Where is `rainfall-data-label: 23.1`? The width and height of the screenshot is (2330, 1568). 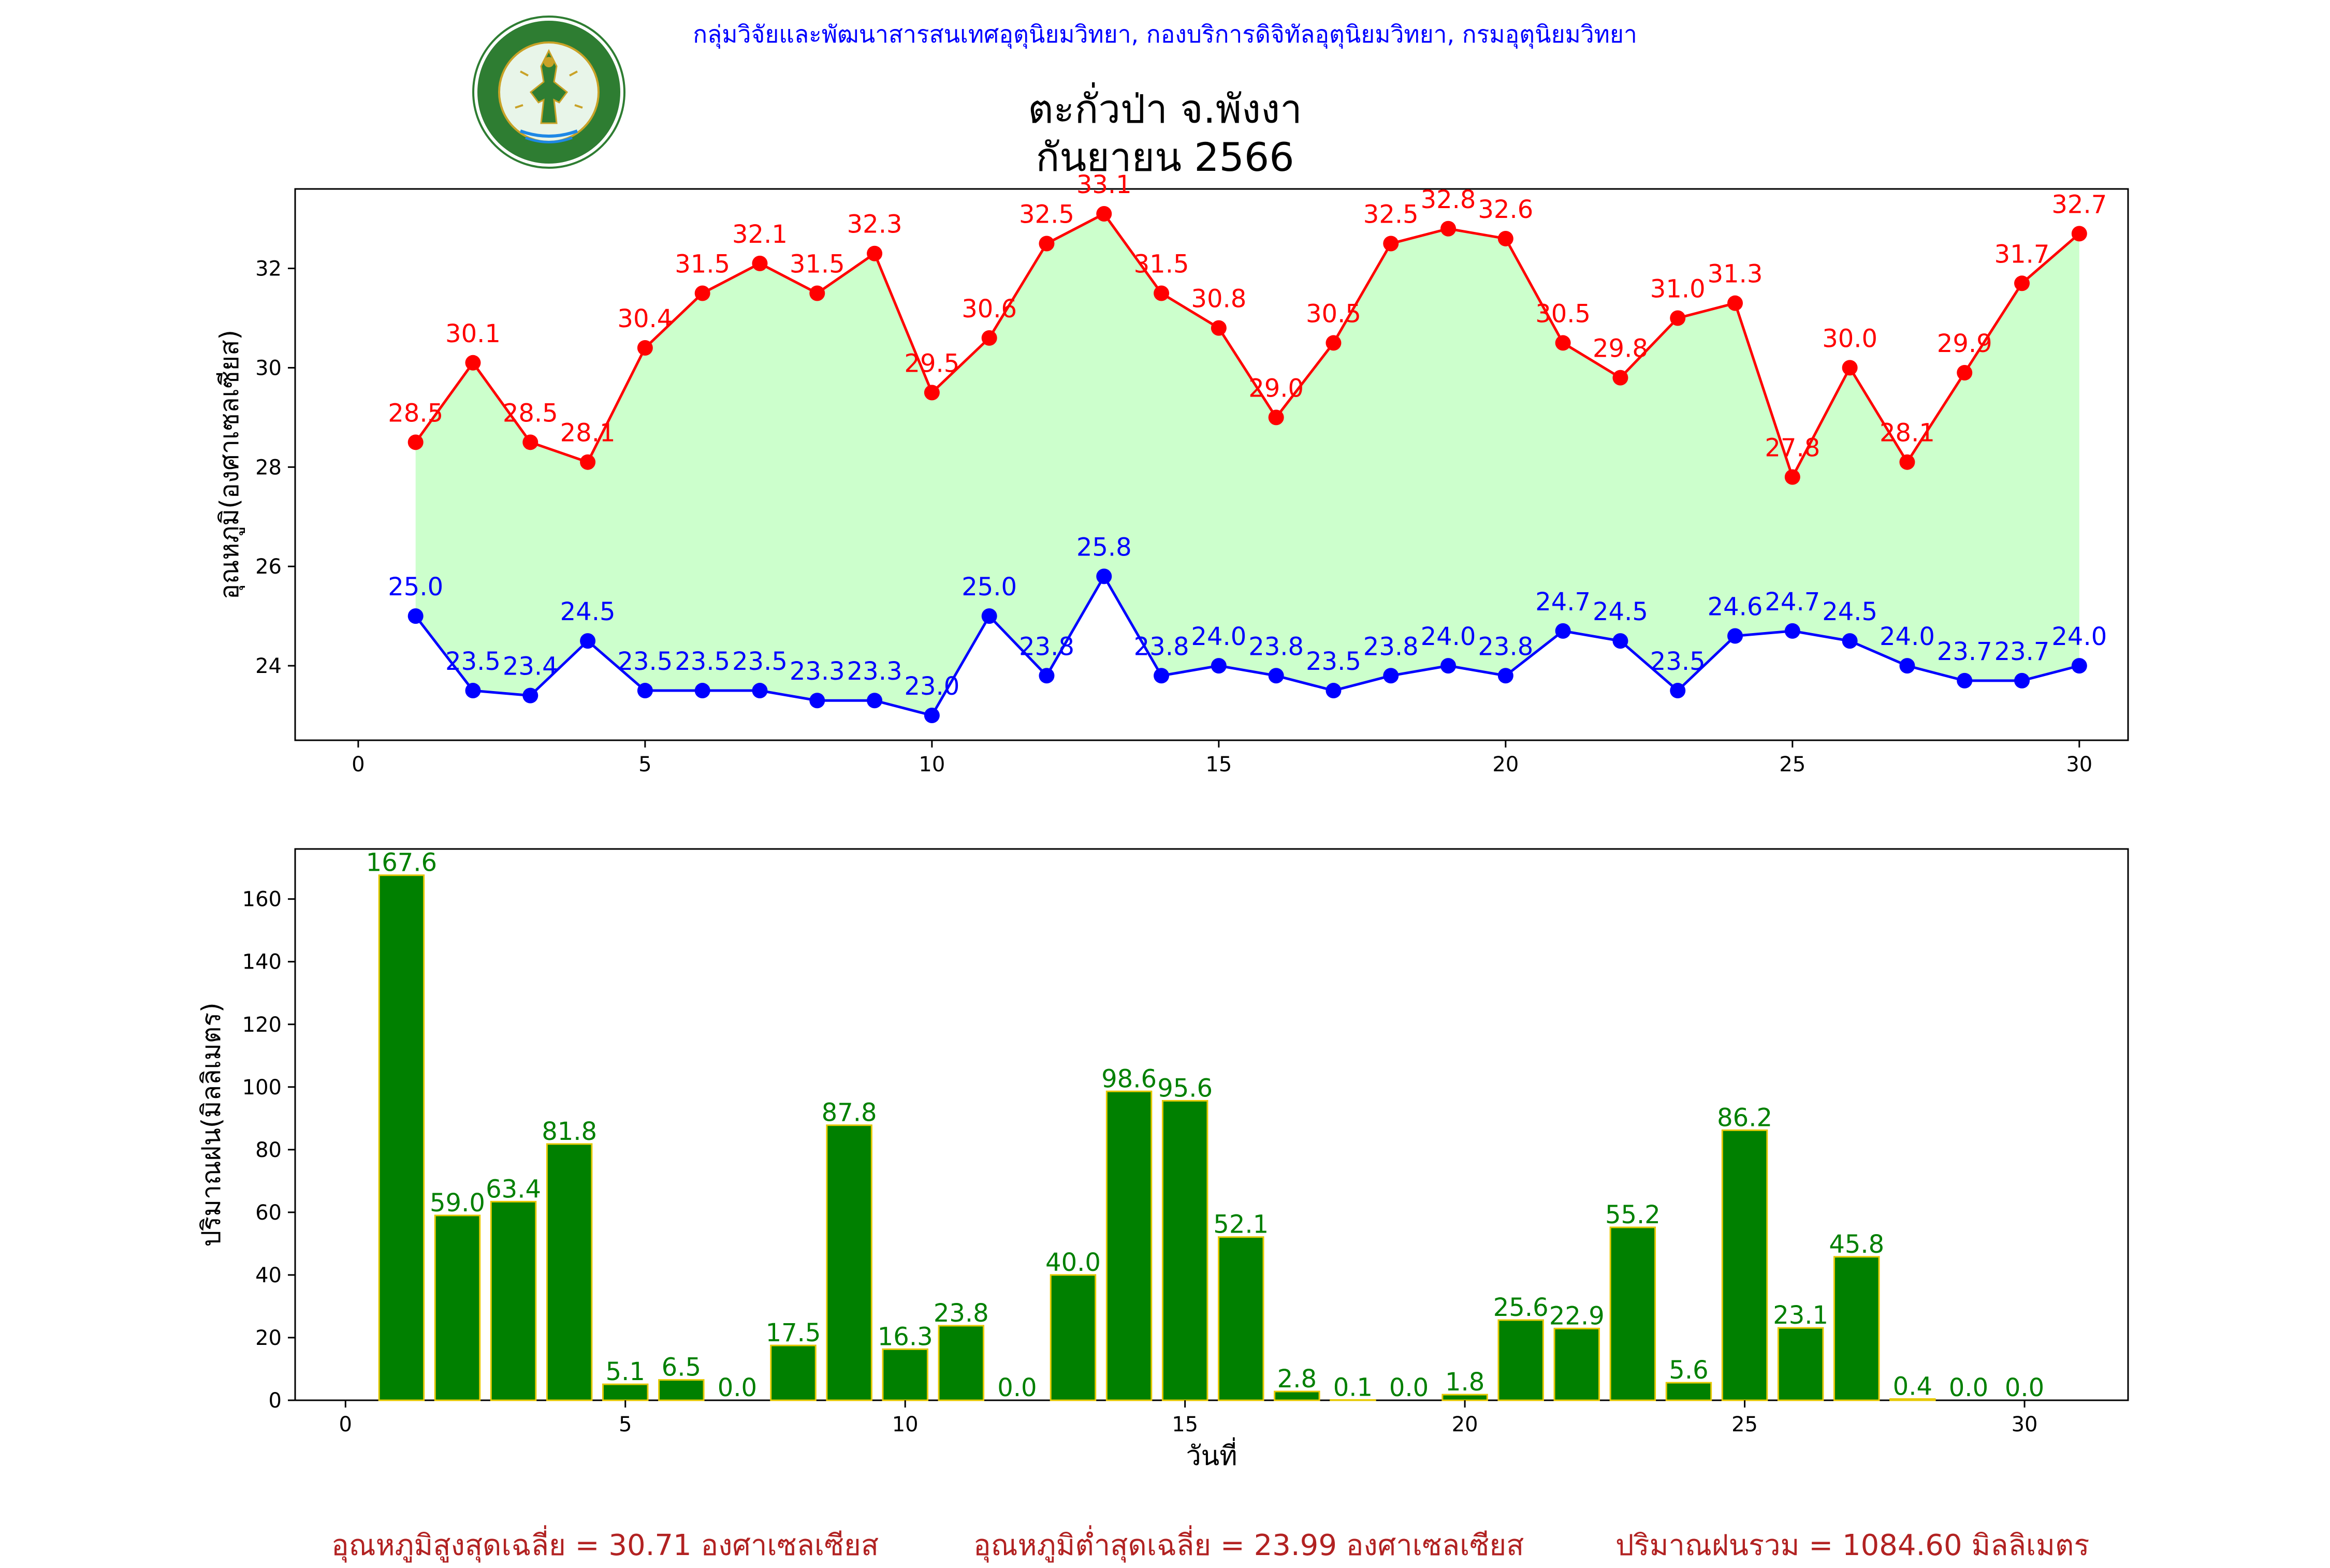 rainfall-data-label: 23.1 is located at coordinates (1800, 1315).